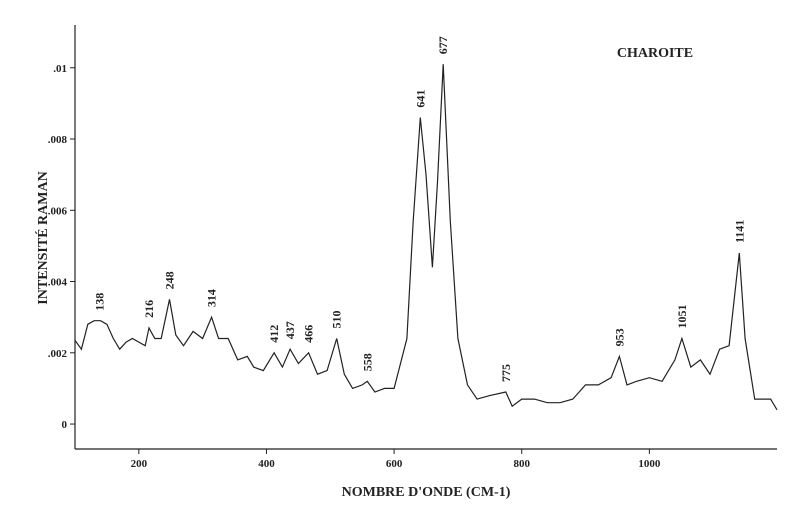 The image size is (804, 514). Describe the element at coordinates (443, 45) in the screenshot. I see `peak-label: 677` at that location.